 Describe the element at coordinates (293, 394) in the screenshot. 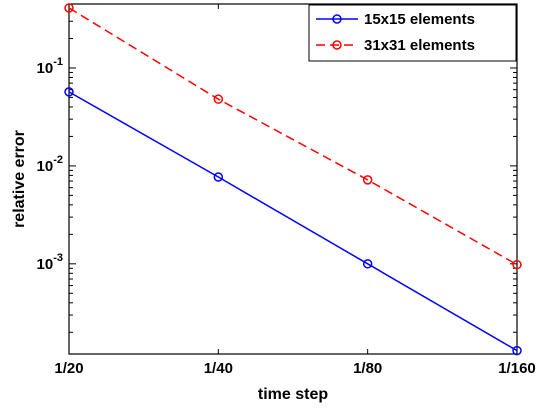

I see `x-axis-label: time step` at that location.